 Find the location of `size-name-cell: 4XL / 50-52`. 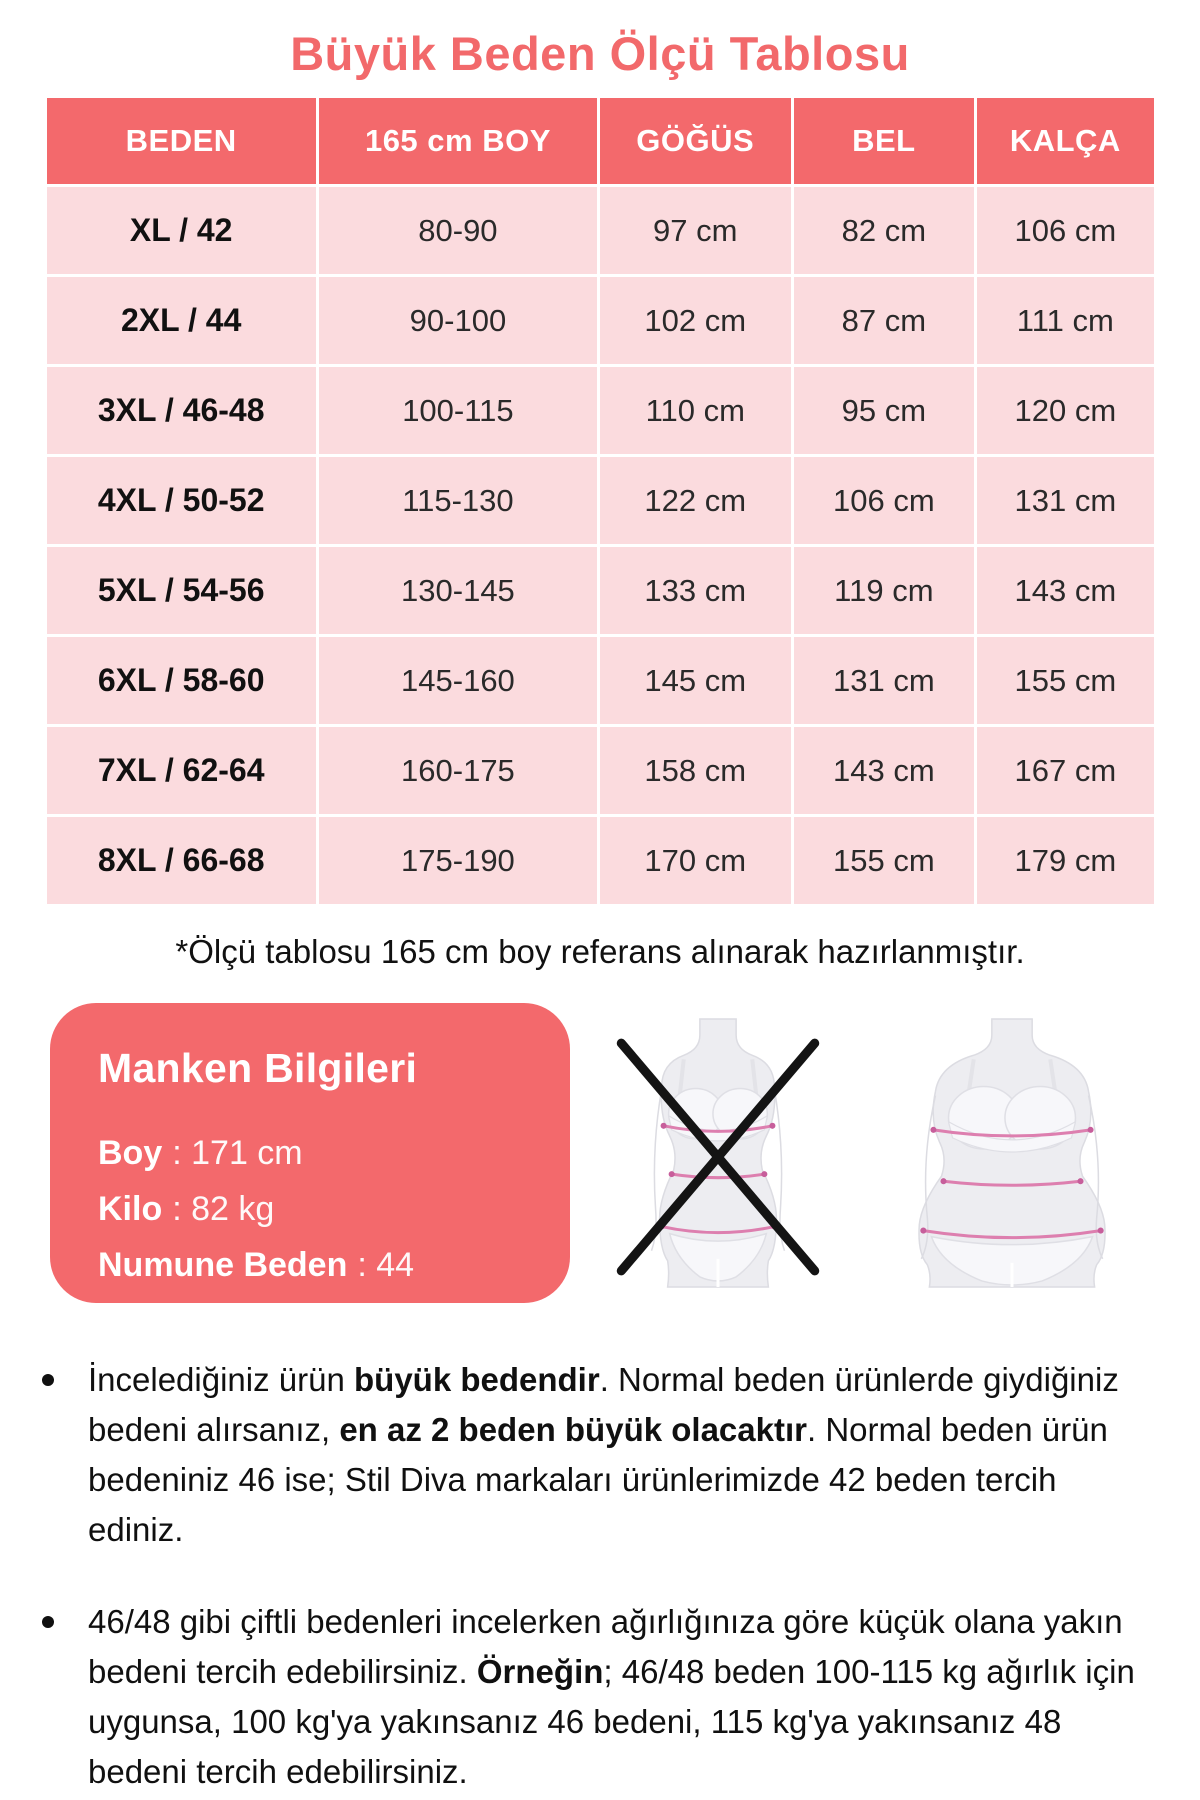

size-name-cell: 4XL / 50-52 is located at coordinates (181, 500).